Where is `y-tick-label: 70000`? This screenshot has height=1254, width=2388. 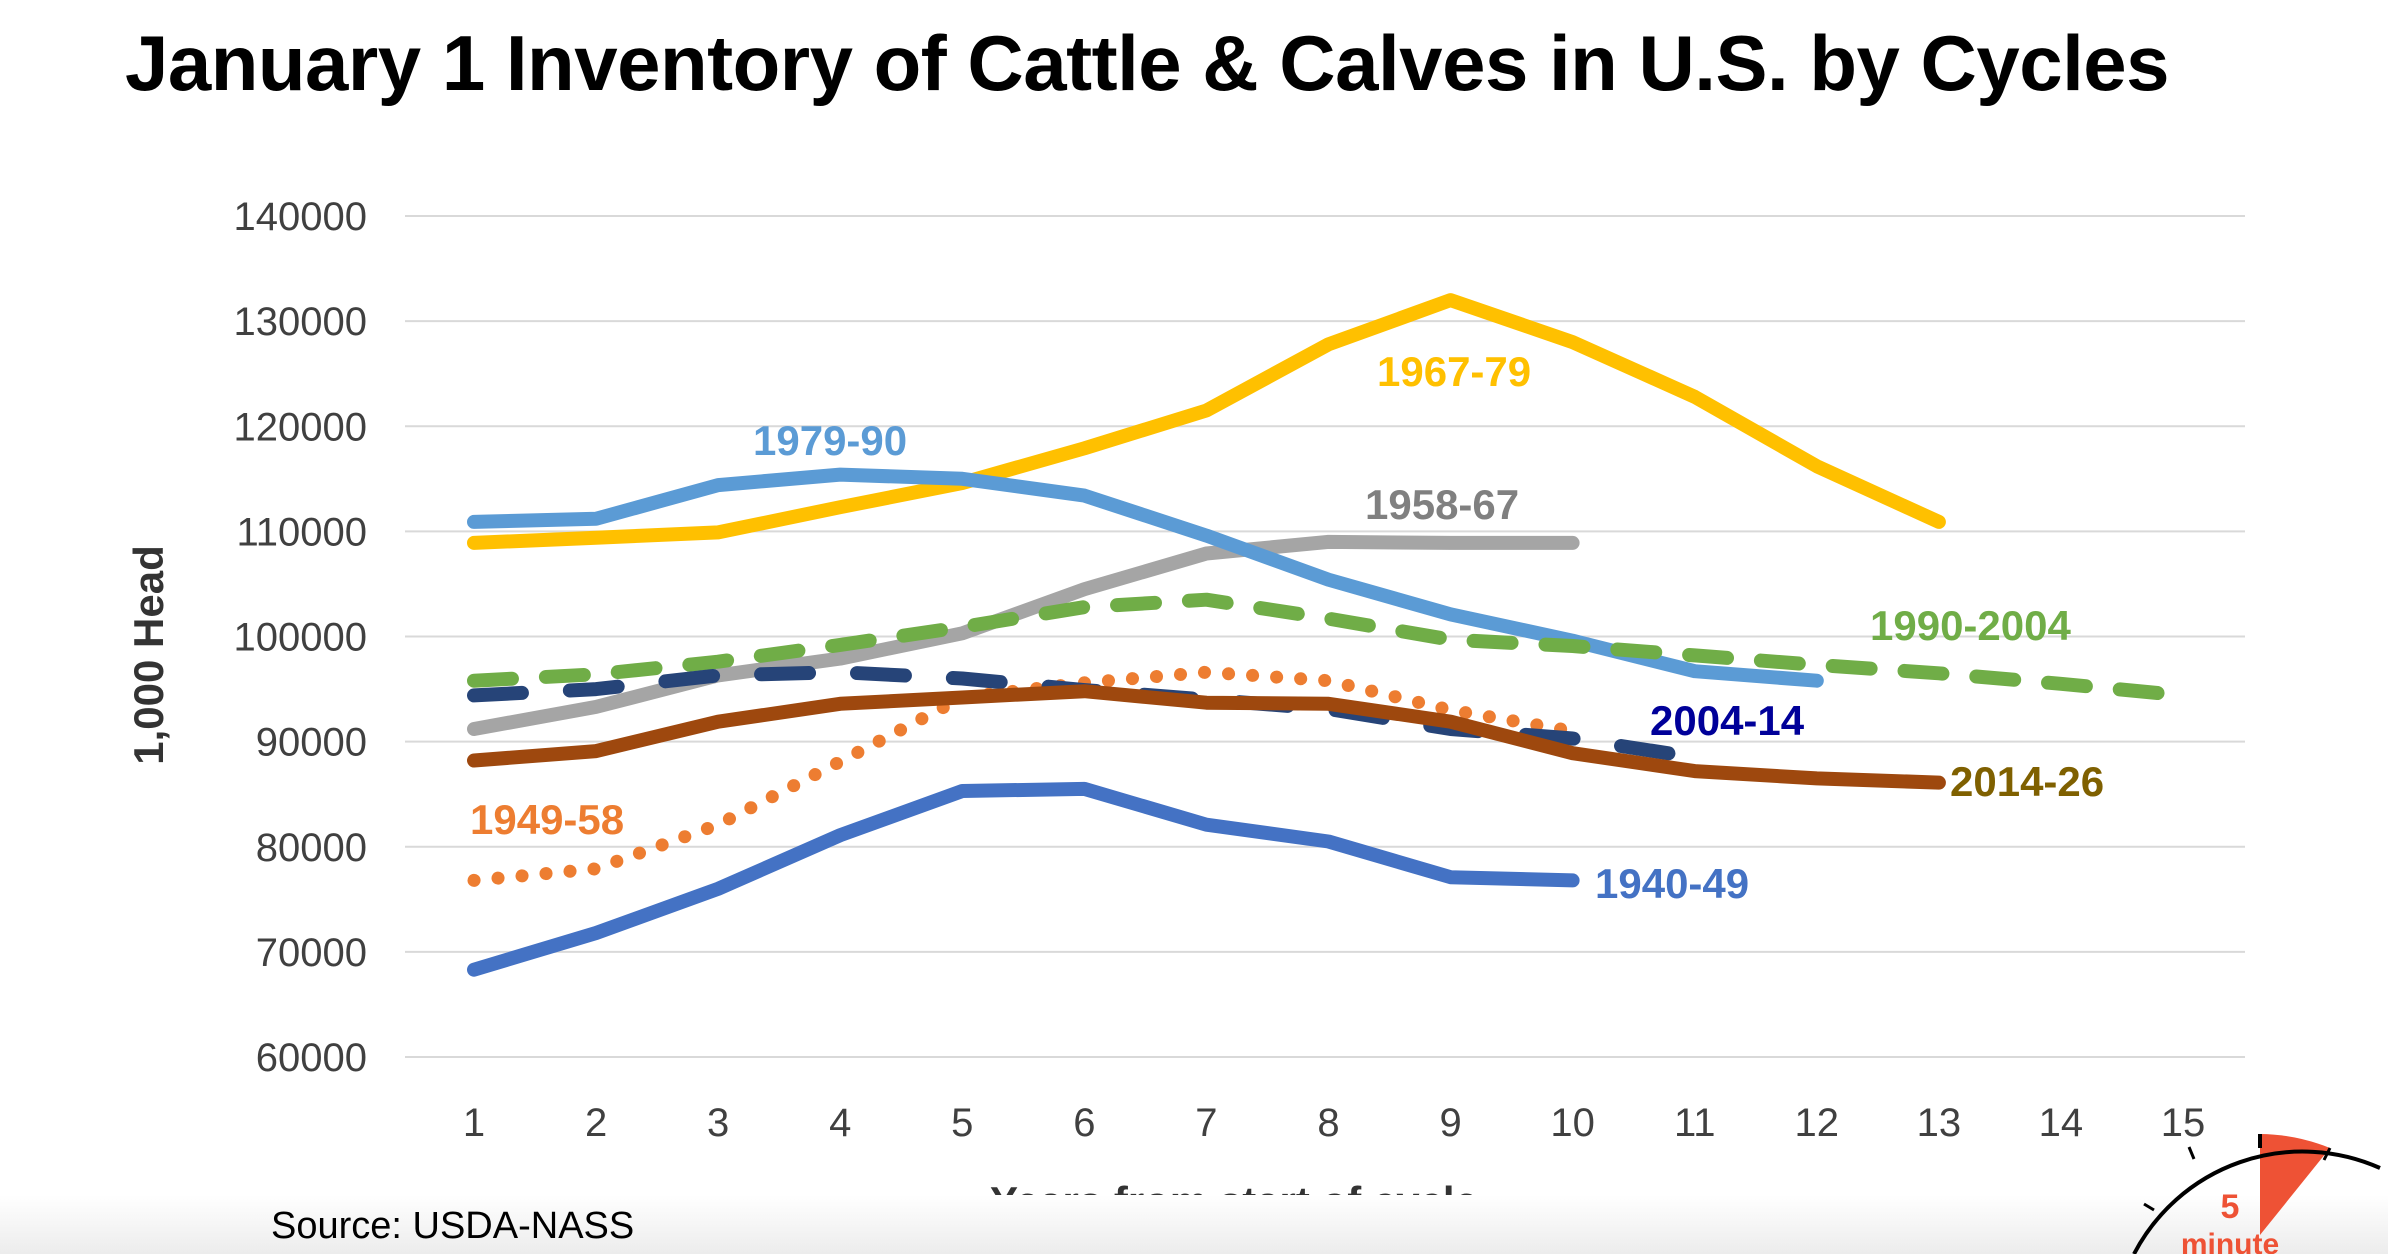
y-tick-label: 70000 is located at coordinates (311, 953).